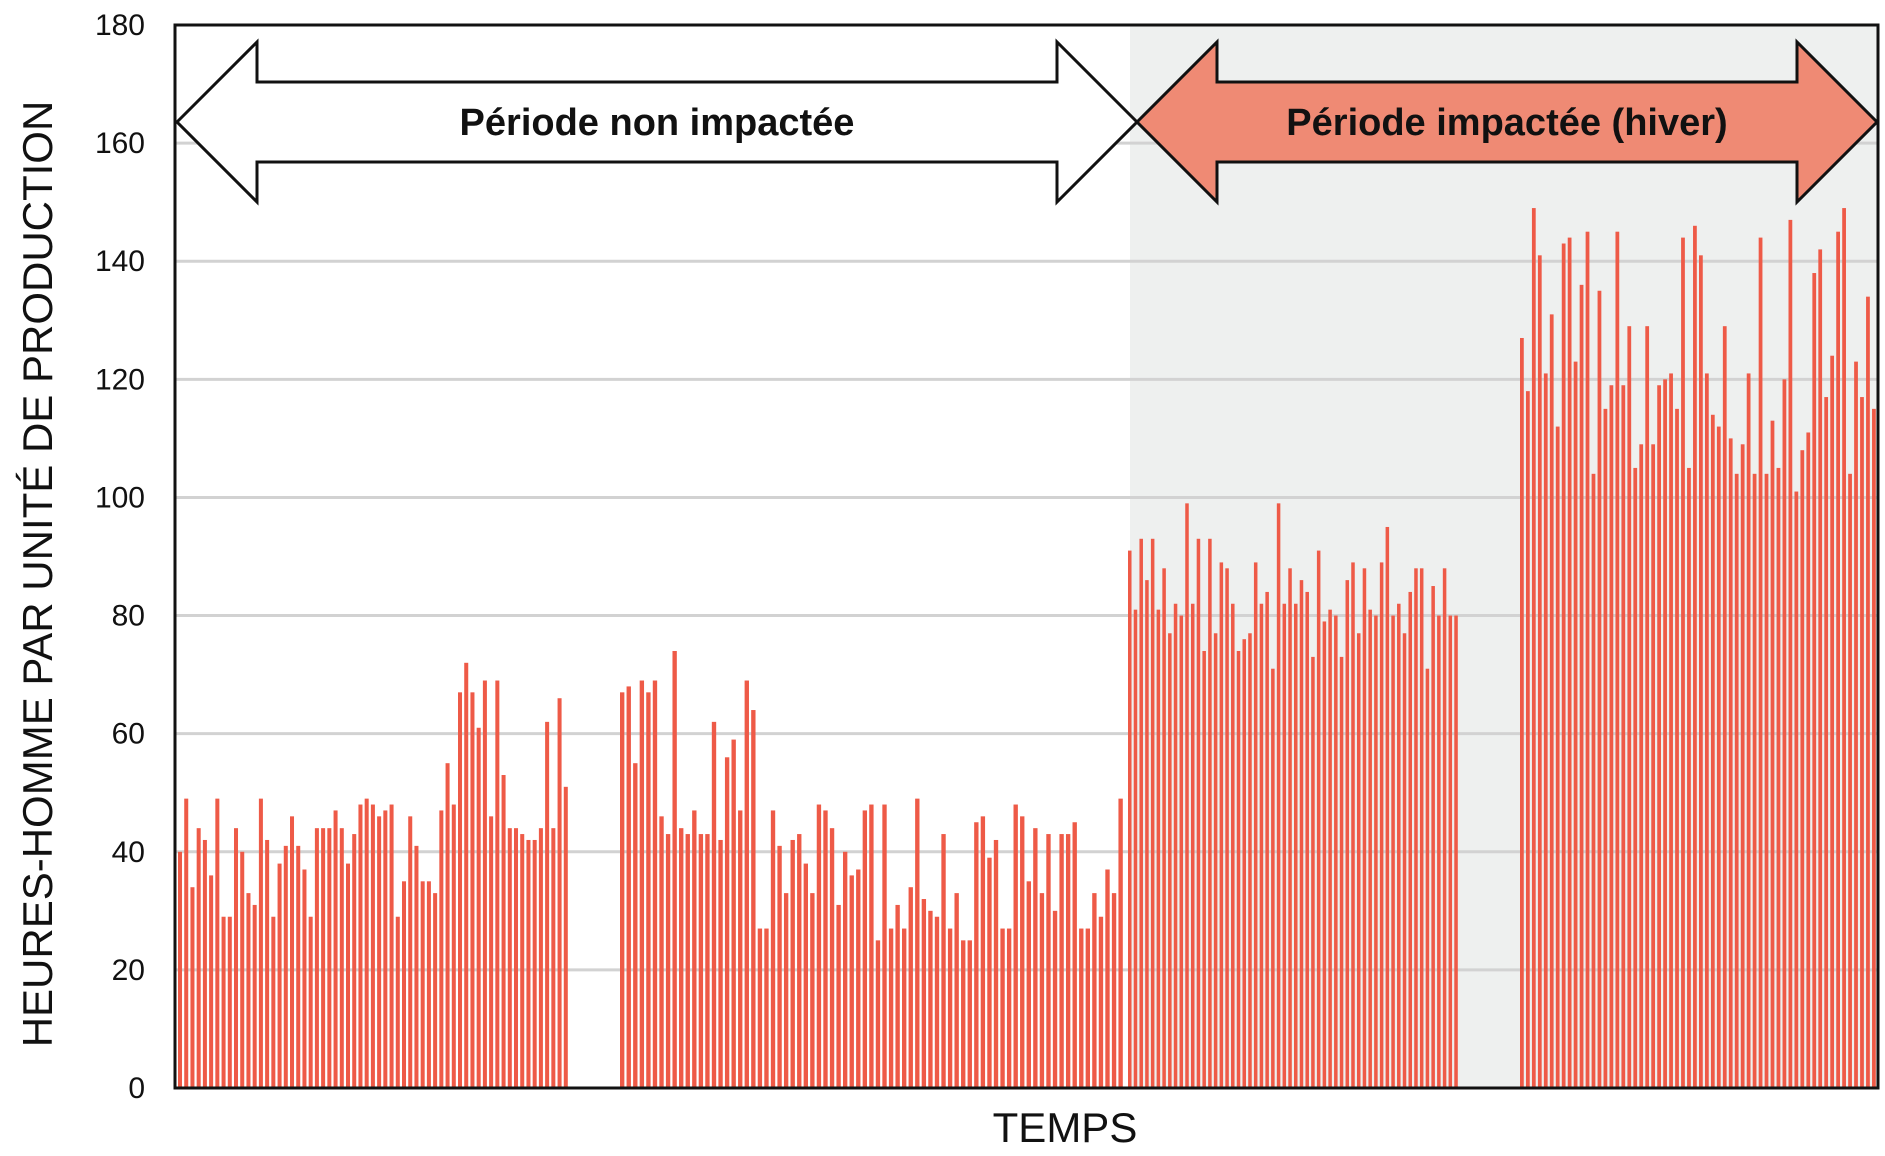 Image resolution: width=1885 pixels, height=1156 pixels. Describe the element at coordinates (657, 123) in the screenshot. I see `non-impacted-period-arrow-label: Période non impactée` at that location.